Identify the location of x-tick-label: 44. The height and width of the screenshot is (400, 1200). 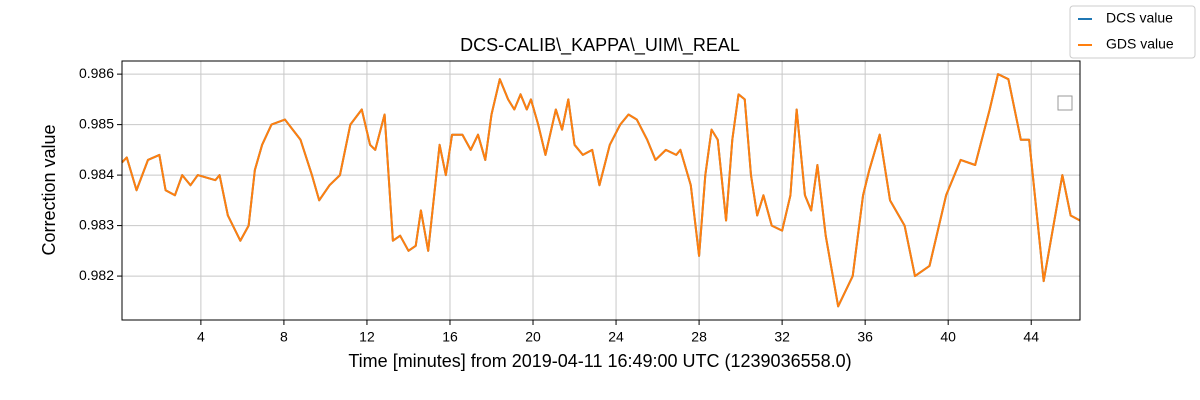
(1031, 337).